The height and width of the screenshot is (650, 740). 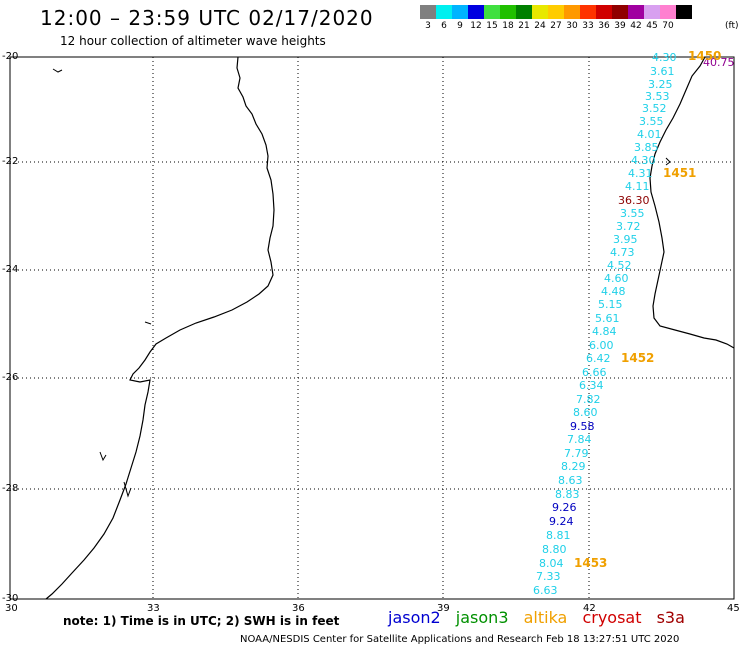 I want to click on scale-swatch: 70, so click(x=668, y=18).